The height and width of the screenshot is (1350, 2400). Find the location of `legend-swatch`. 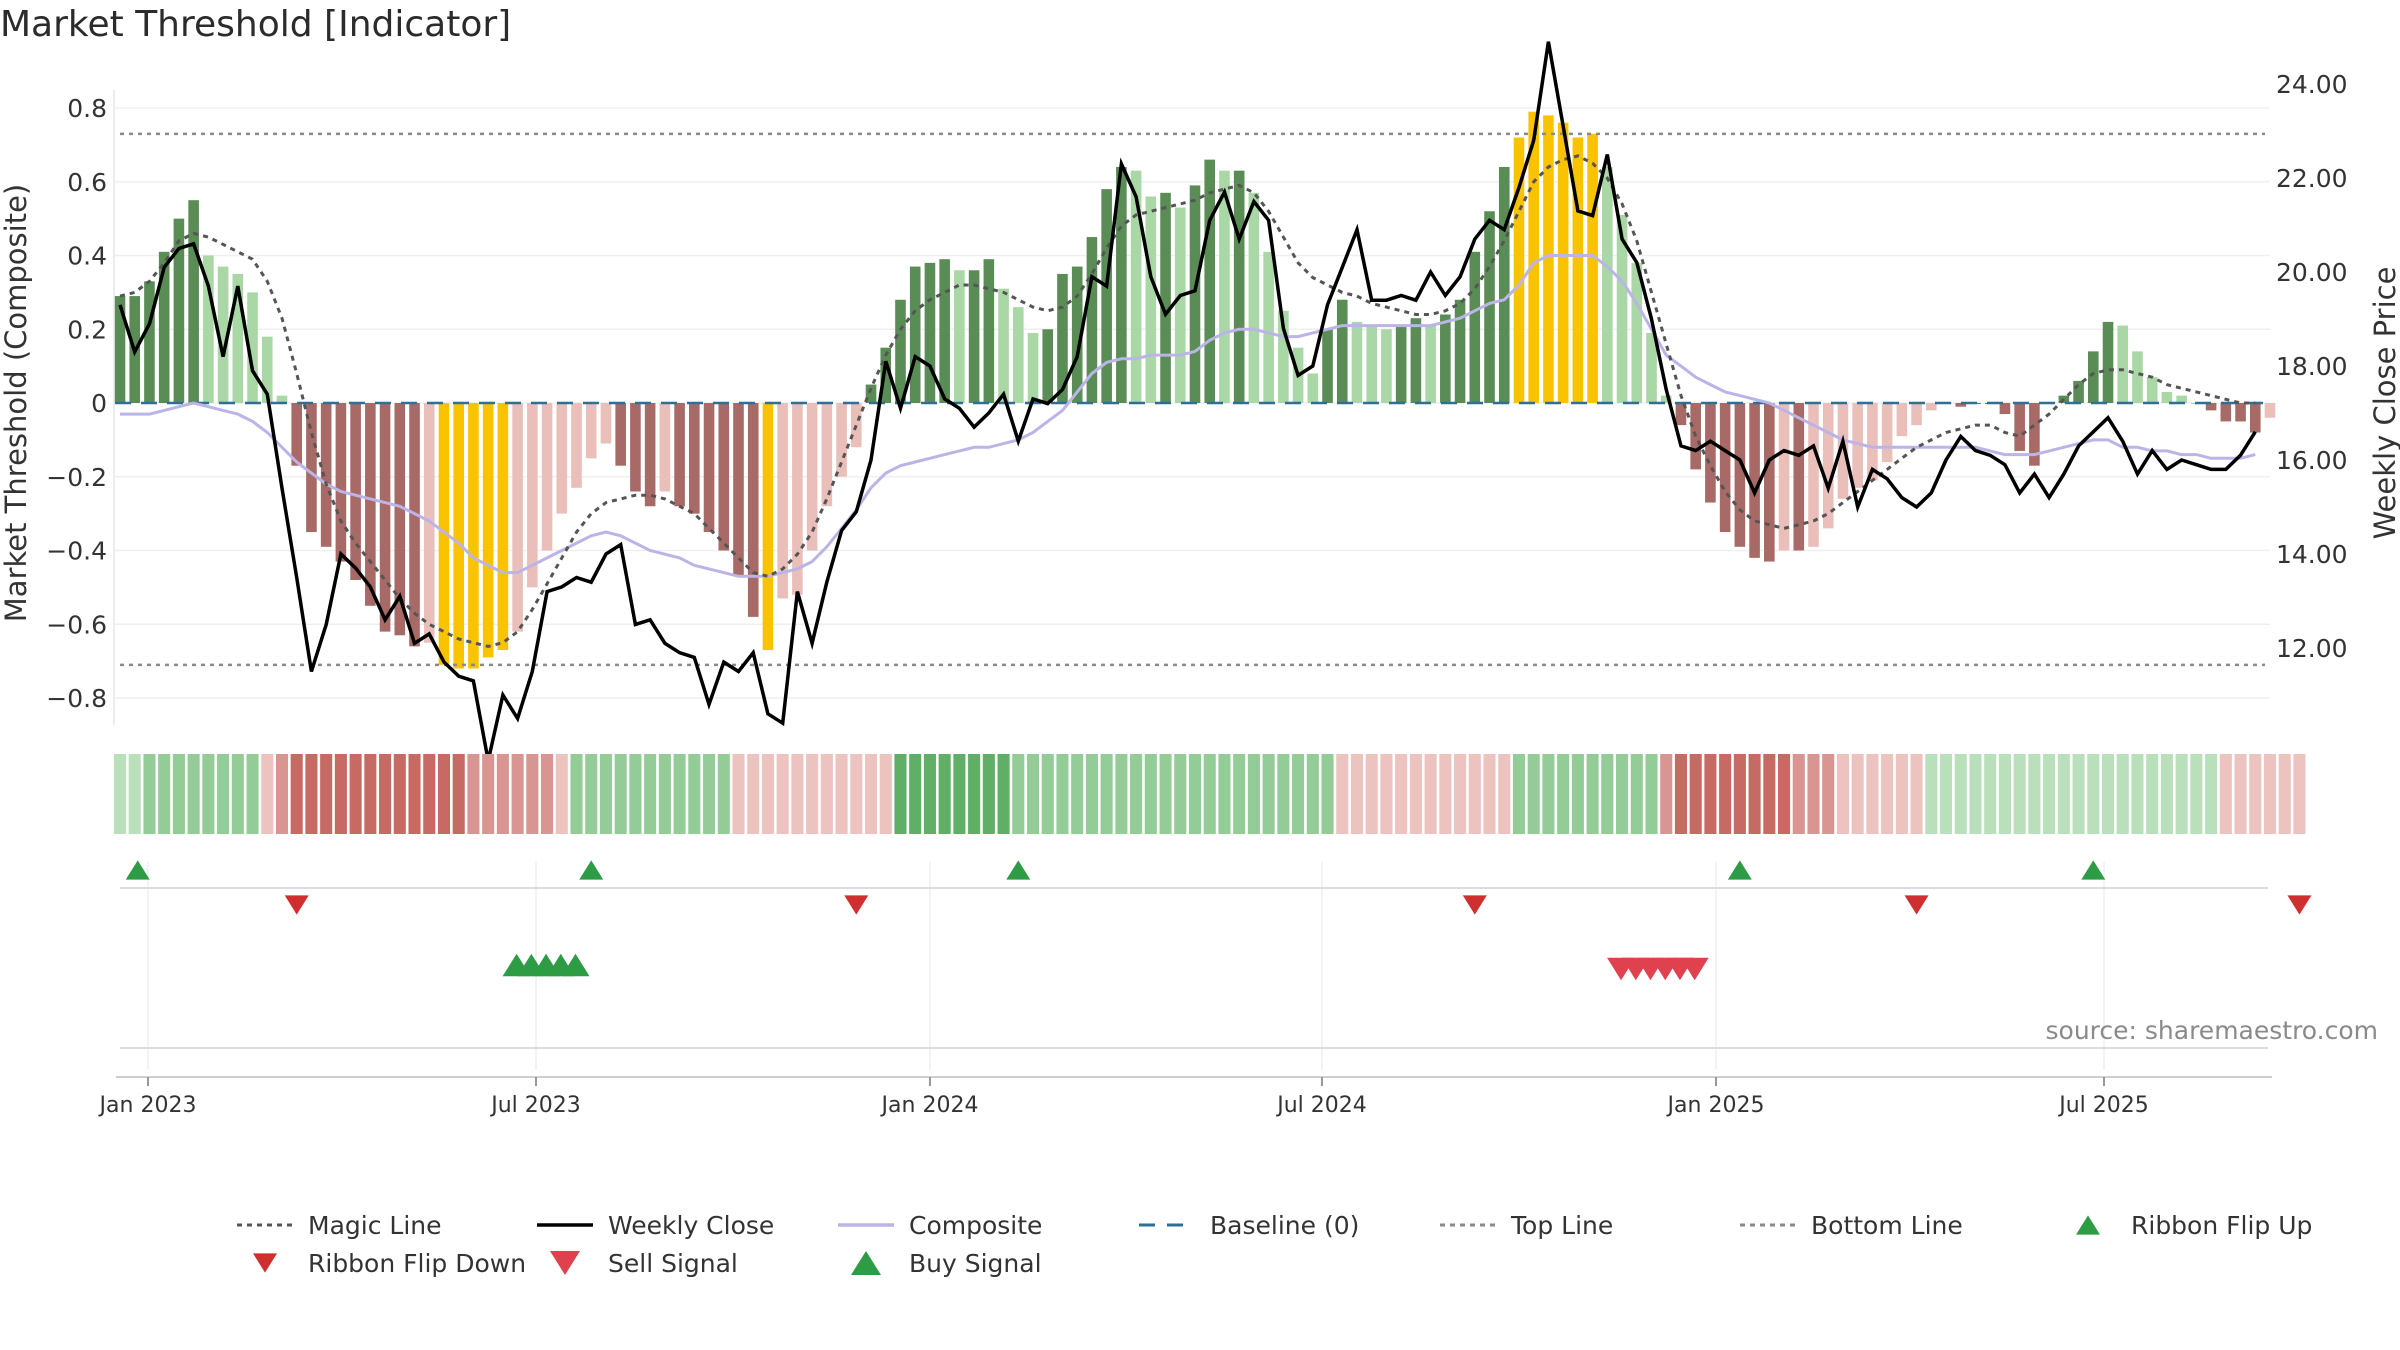

legend-swatch is located at coordinates (2088, 1225).